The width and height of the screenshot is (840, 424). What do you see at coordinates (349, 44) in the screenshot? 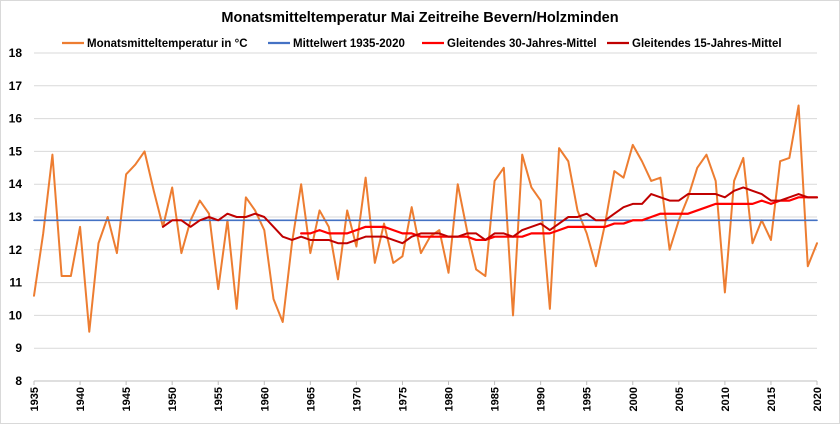
I see `legend-label-mittelwert-1935-2020: Mittelwert 1935-2020` at bounding box center [349, 44].